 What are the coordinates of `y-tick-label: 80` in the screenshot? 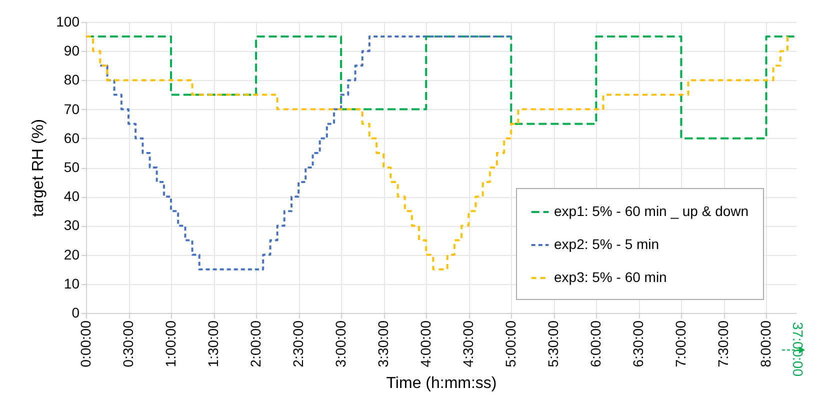 It's located at (72, 80).